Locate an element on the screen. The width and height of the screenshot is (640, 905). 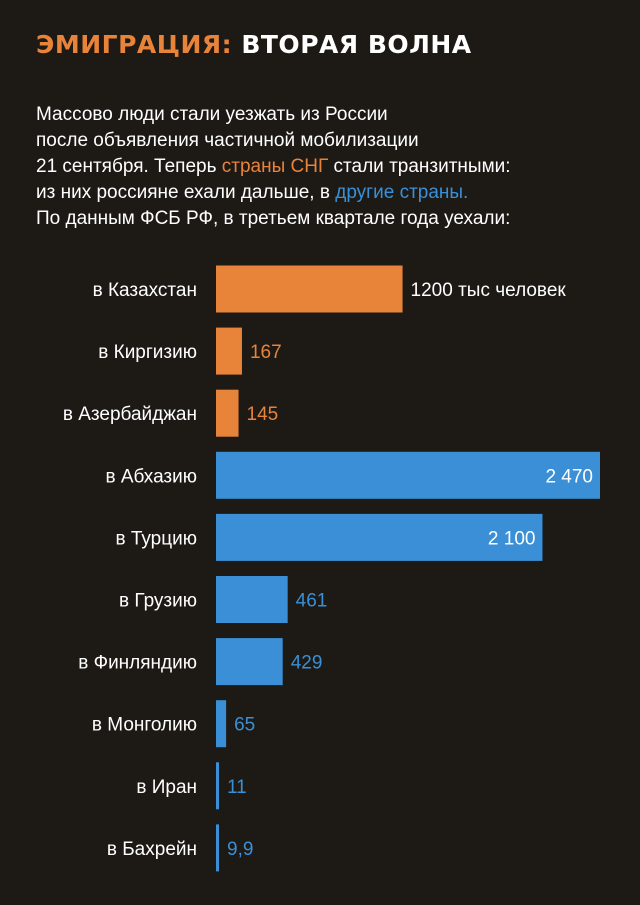
category-label: в Киргизию is located at coordinates (147, 352).